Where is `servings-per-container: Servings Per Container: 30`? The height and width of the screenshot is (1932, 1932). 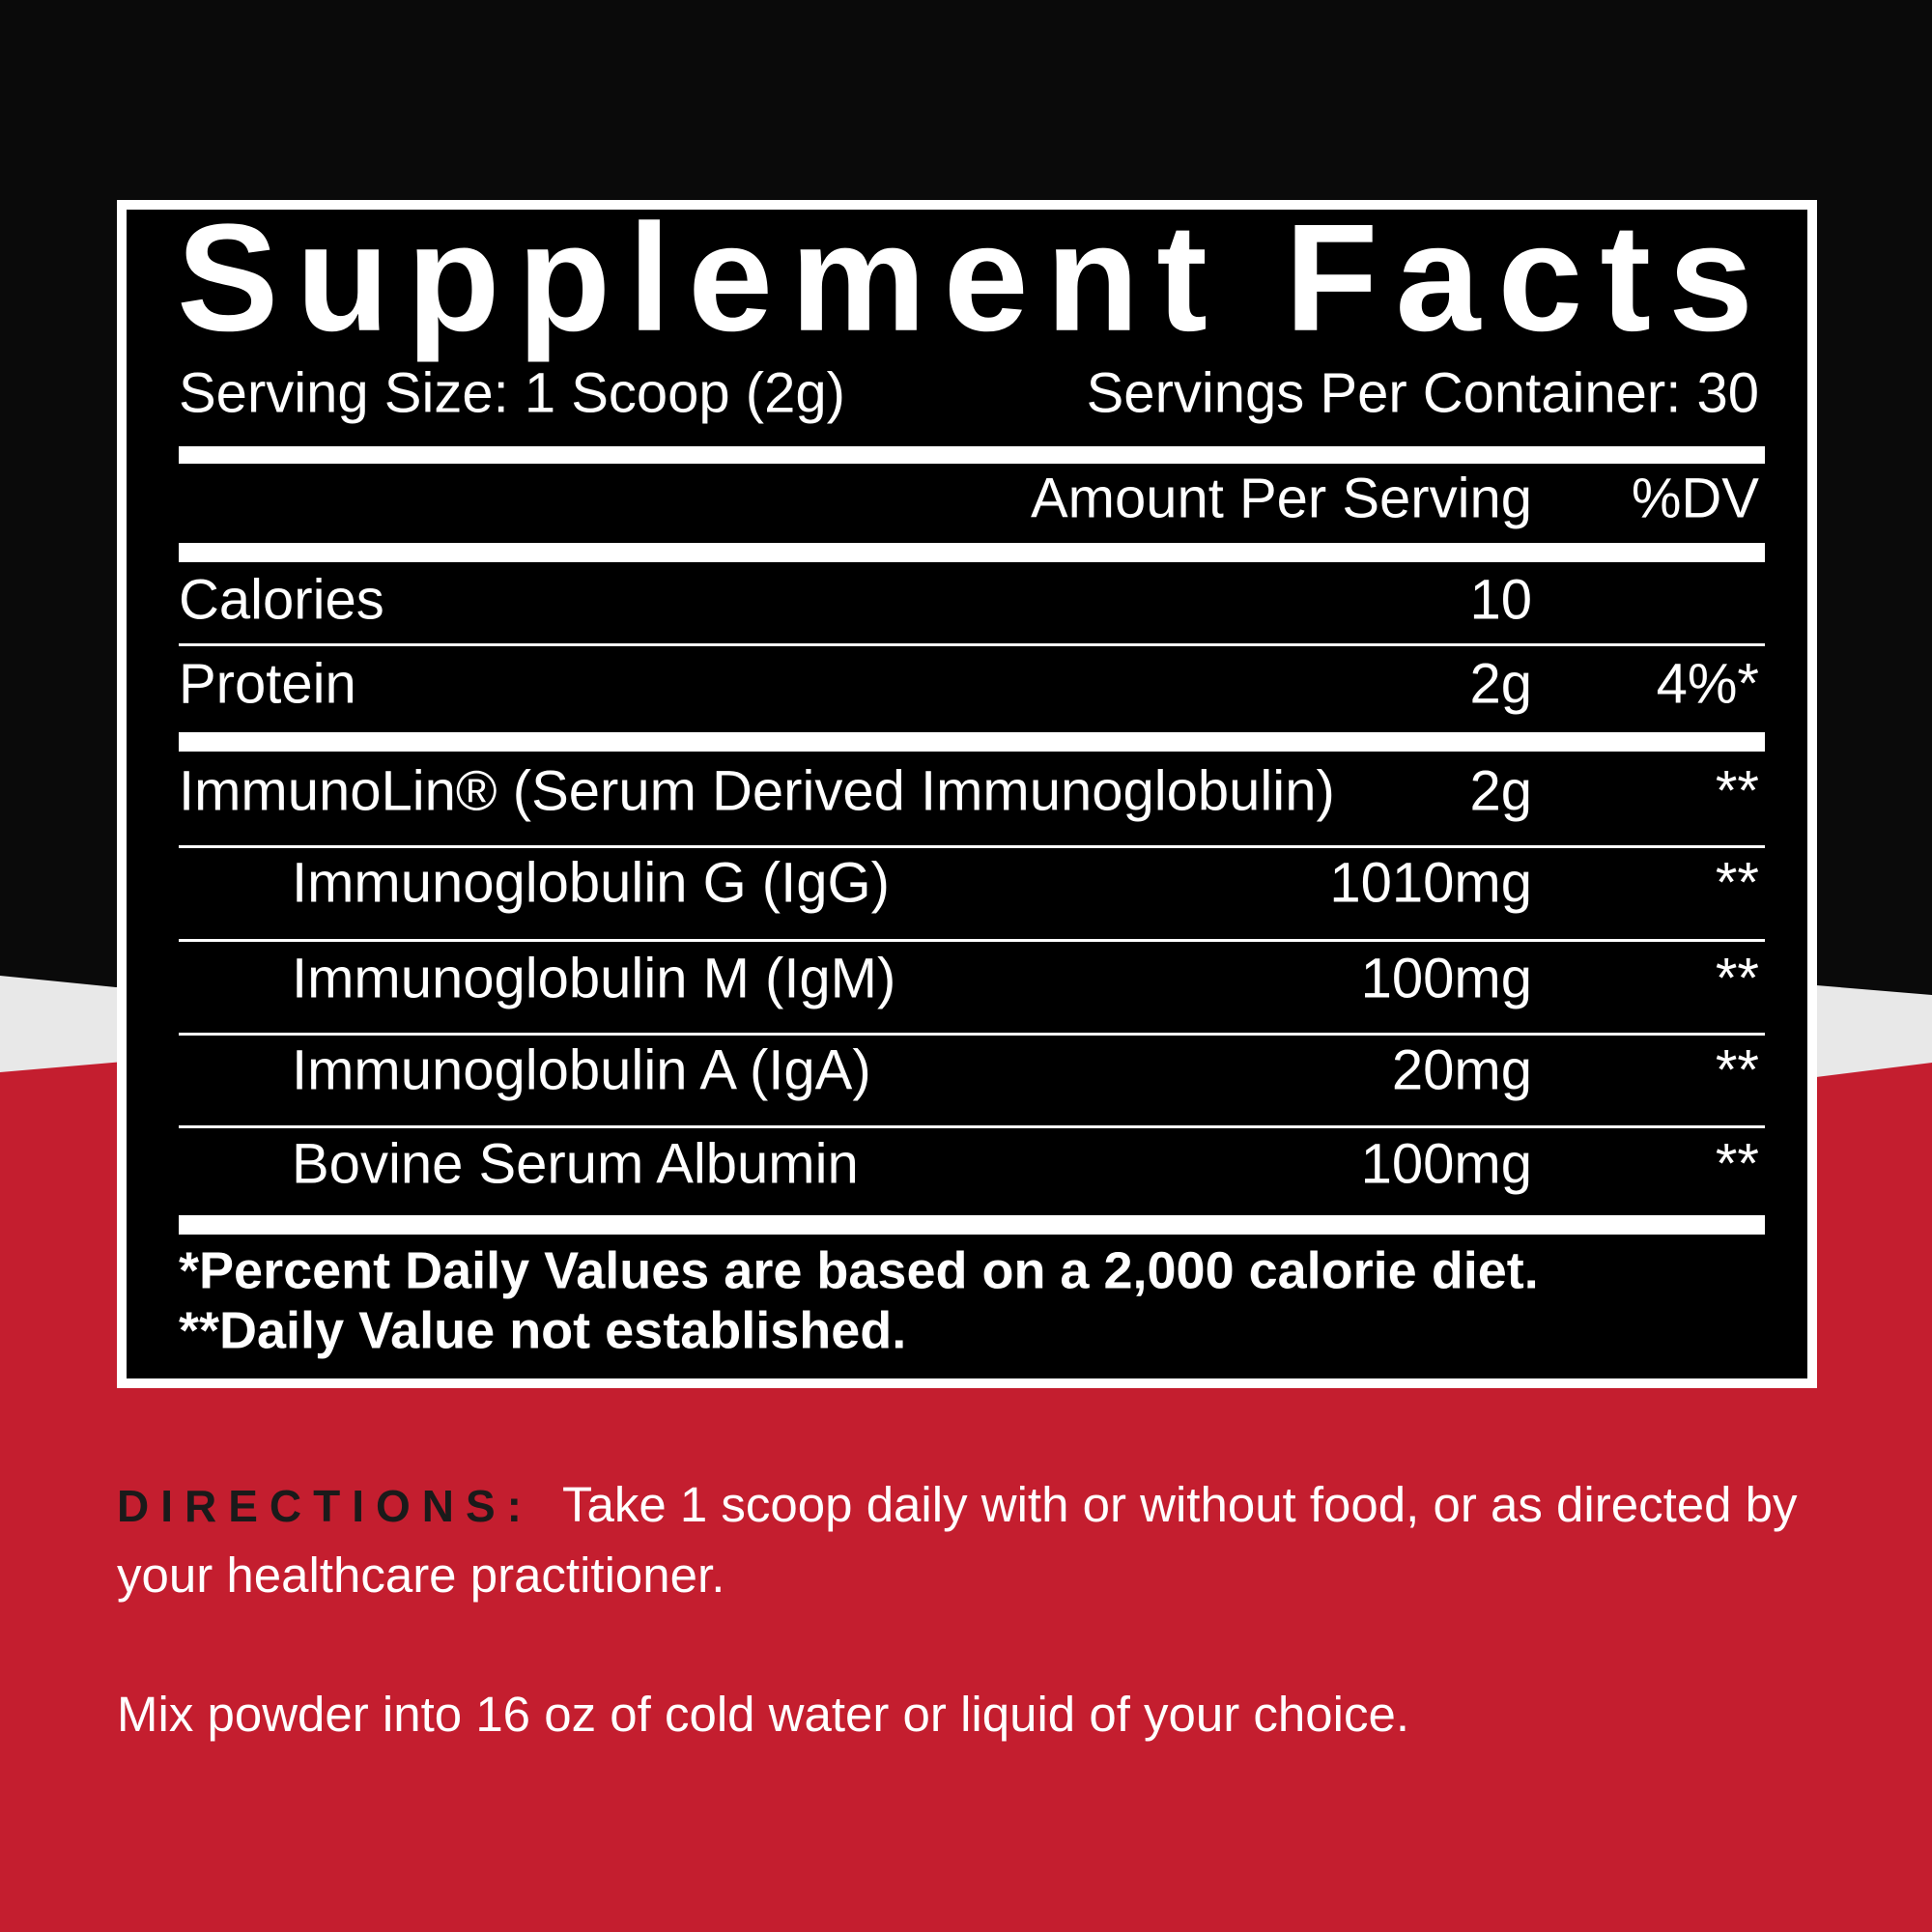
servings-per-container: Servings Per Container: 30 is located at coordinates (1423, 392).